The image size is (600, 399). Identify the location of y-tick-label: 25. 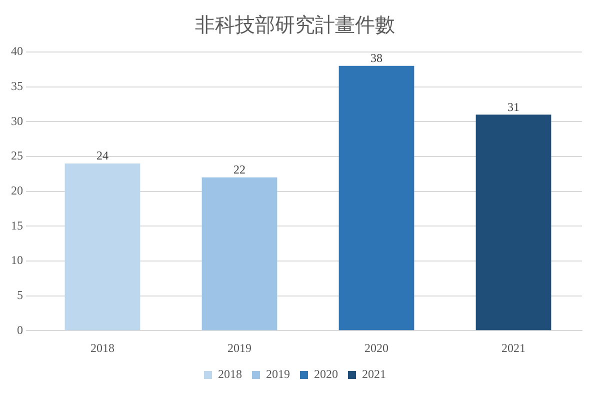
(17, 155).